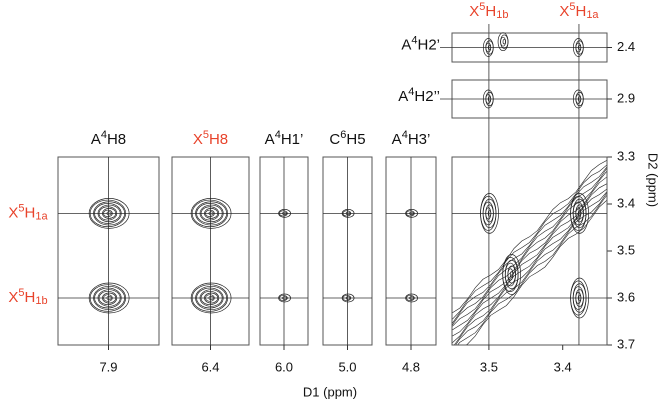 This screenshot has width=666, height=407. I want to click on row-label: X5H1b, so click(27, 297).